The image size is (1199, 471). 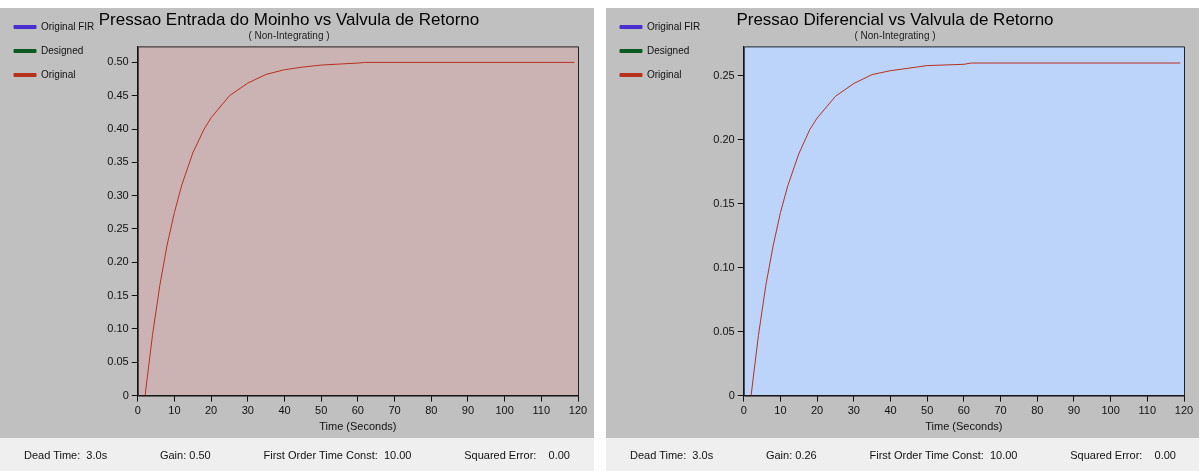 What do you see at coordinates (118, 61) in the screenshot?
I see `y-tick-label: 0.50` at bounding box center [118, 61].